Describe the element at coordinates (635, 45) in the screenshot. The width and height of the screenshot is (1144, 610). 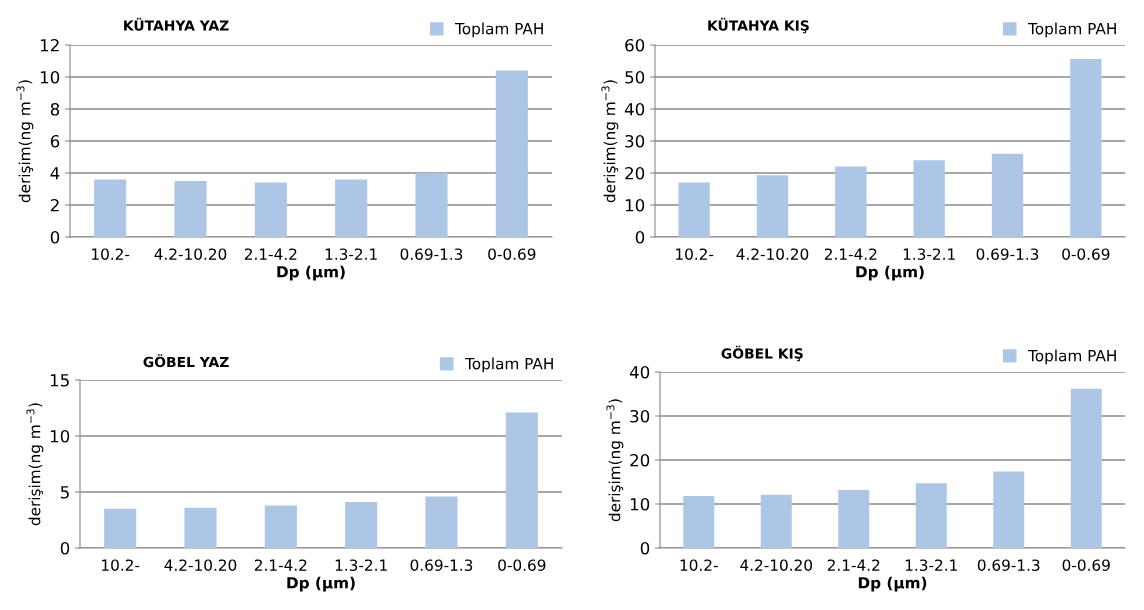
I see `y-tick-label: 60` at that location.